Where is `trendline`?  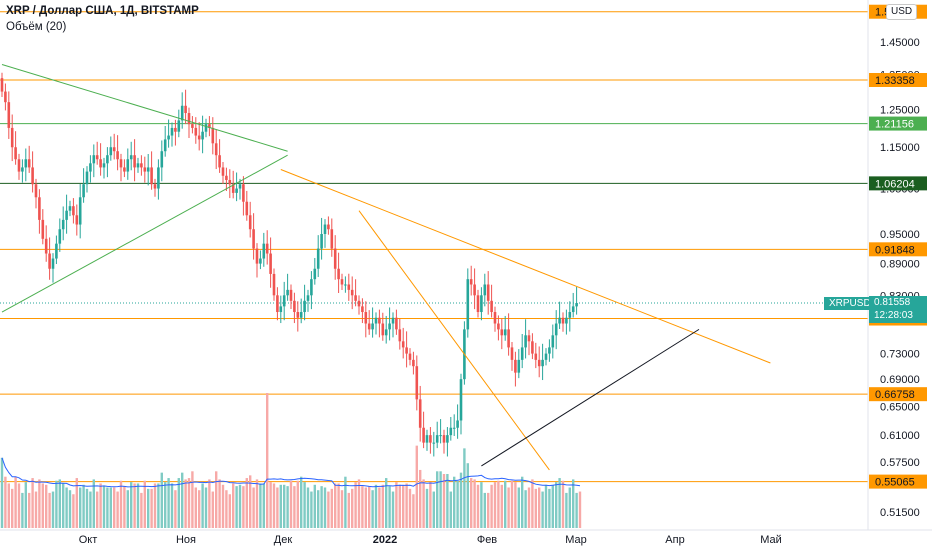 trendline is located at coordinates (454, 340).